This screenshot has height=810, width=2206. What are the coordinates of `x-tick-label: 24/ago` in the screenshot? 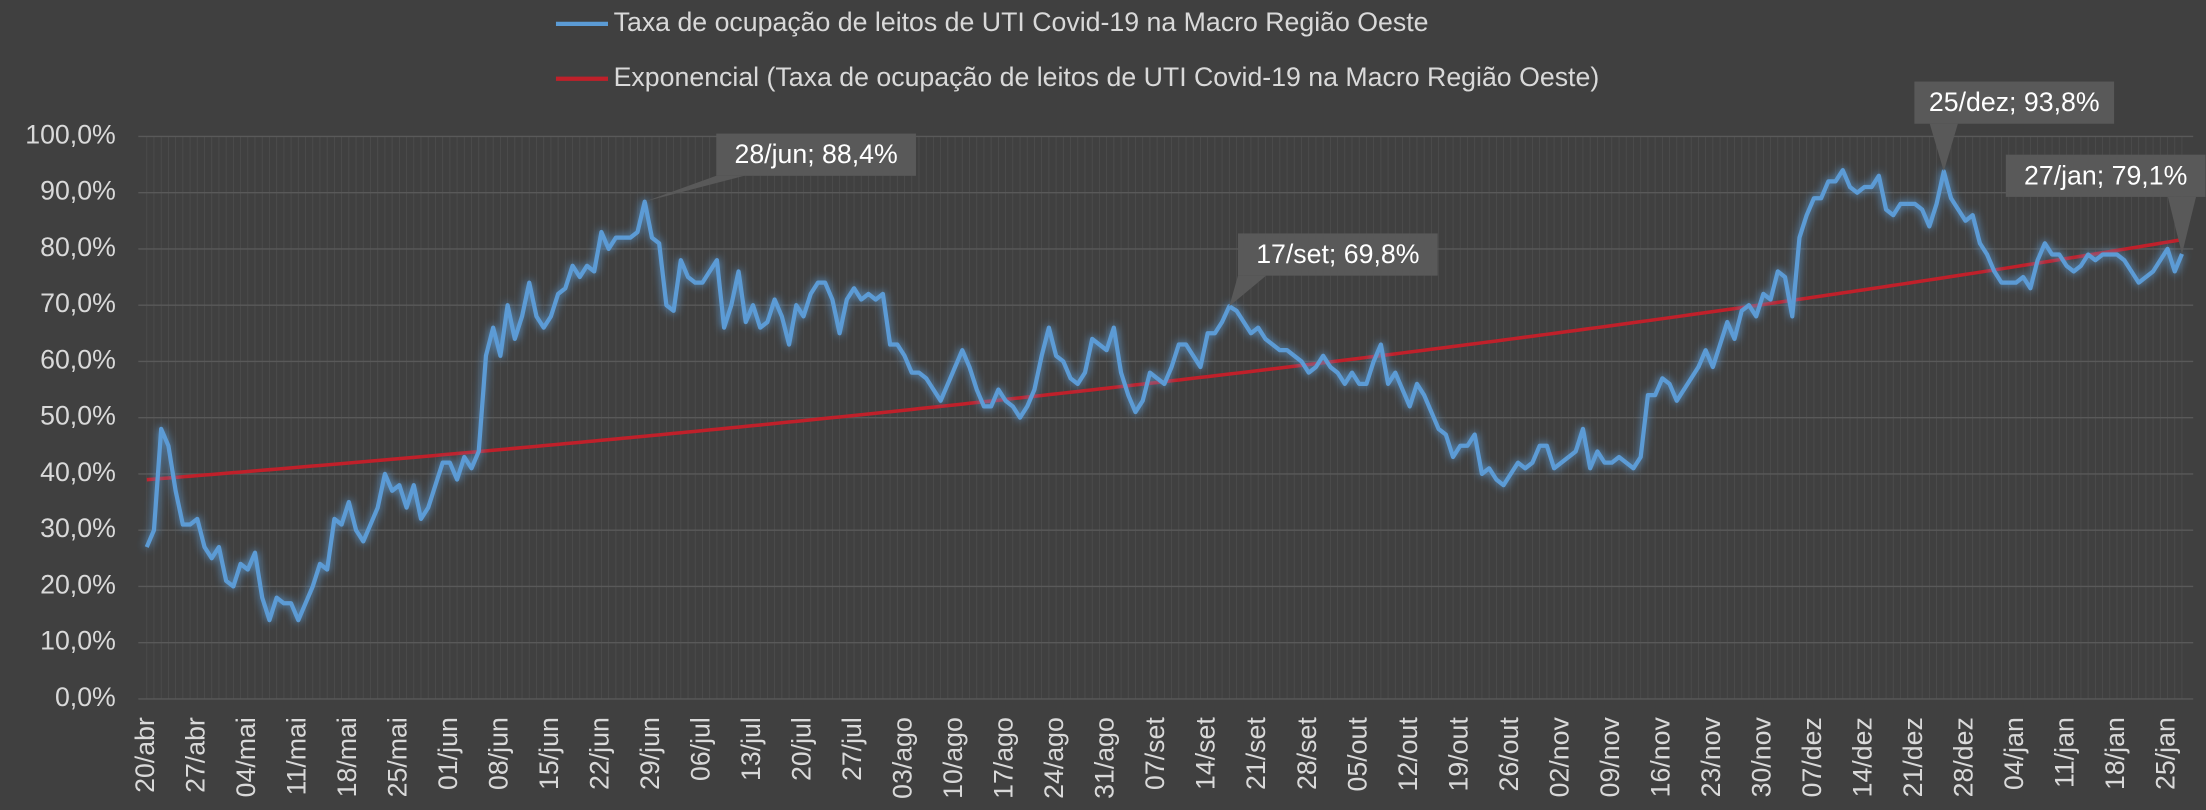 It's located at (1054, 758).